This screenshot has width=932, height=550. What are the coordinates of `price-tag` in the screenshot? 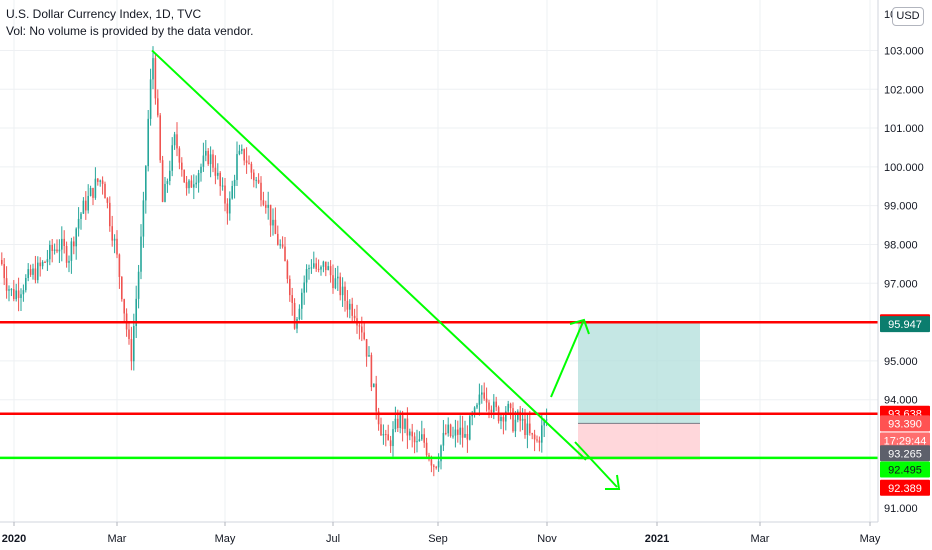 It's located at (905, 440).